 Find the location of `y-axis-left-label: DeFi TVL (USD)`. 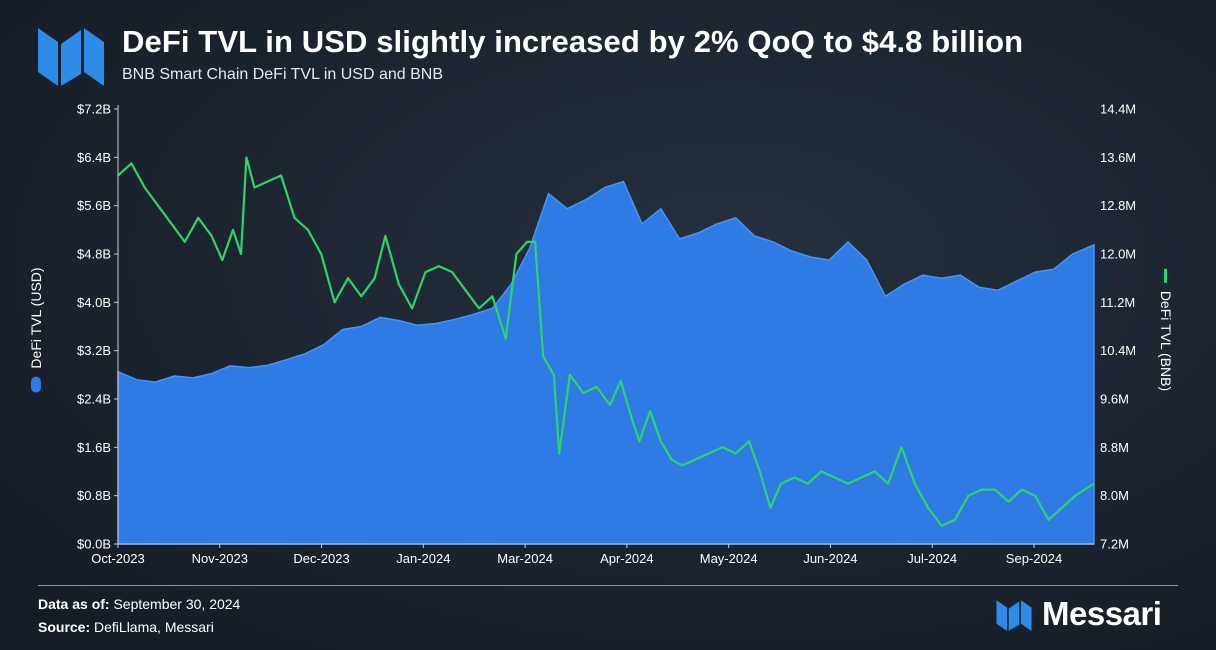

y-axis-left-label: DeFi TVL (USD) is located at coordinates (36, 318).